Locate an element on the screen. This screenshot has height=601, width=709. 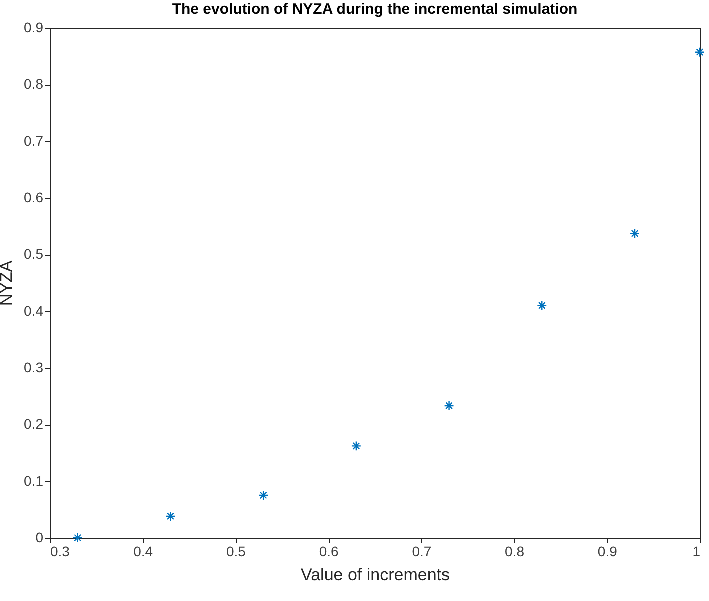
x-tick-label: 1 is located at coordinates (696, 552).